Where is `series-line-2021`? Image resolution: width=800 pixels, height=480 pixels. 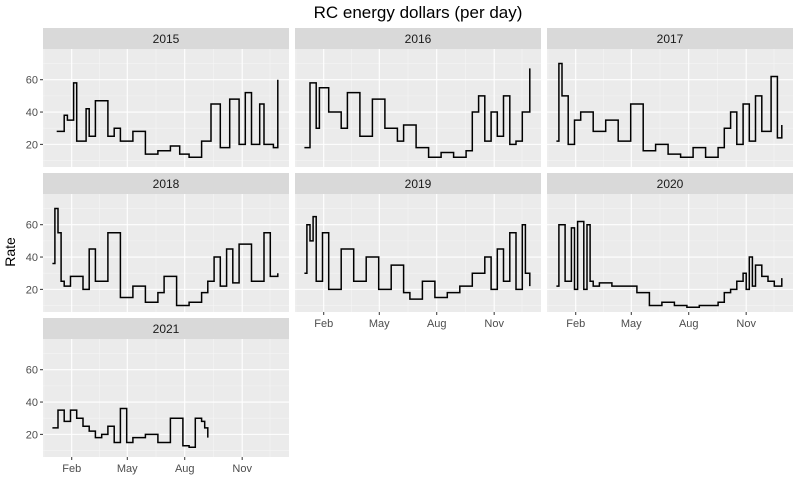 series-line-2021 is located at coordinates (130, 428).